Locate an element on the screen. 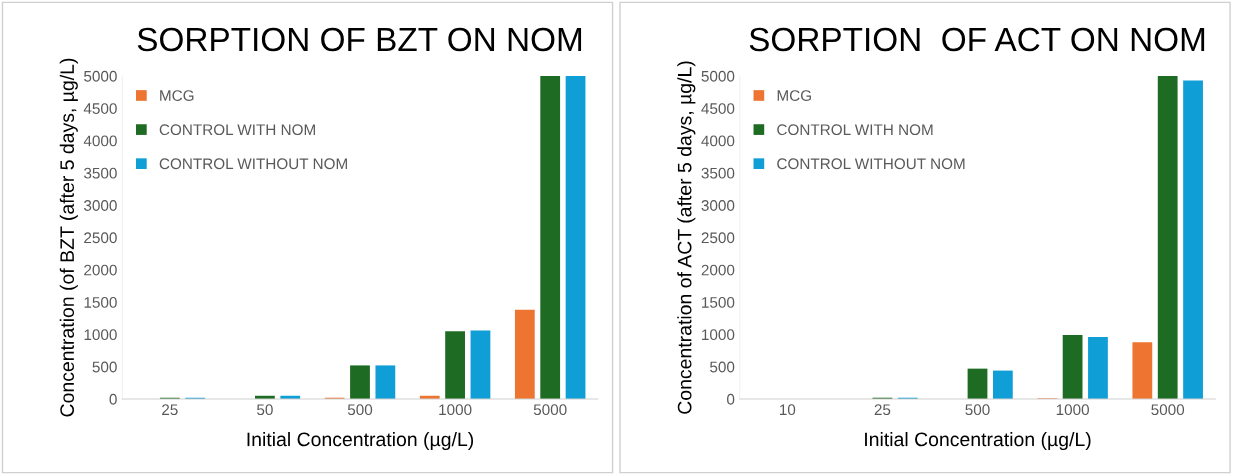 The height and width of the screenshot is (475, 1235). x-tick-label: 10 is located at coordinates (787, 410).